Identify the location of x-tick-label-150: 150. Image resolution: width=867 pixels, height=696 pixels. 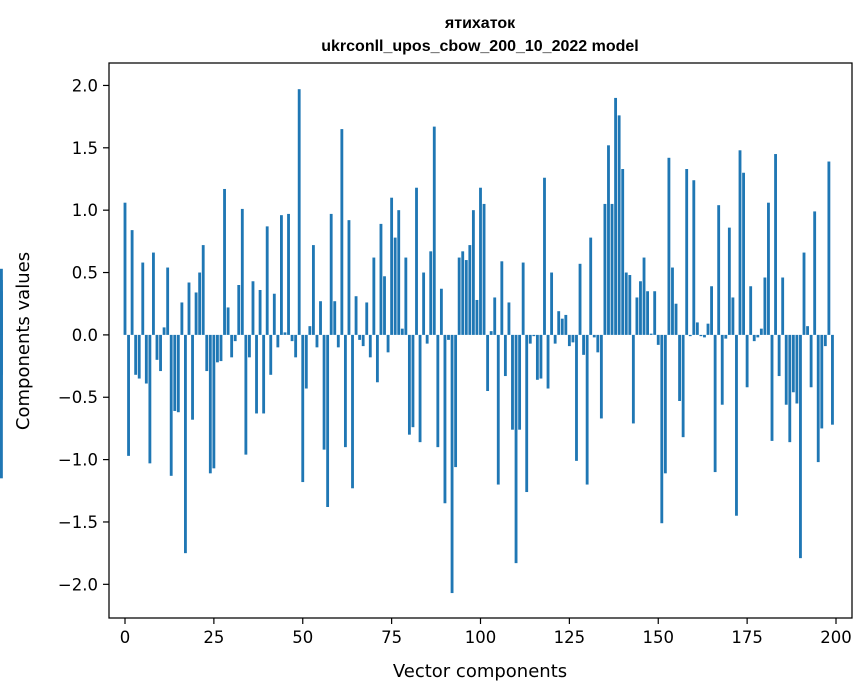
(659, 637).